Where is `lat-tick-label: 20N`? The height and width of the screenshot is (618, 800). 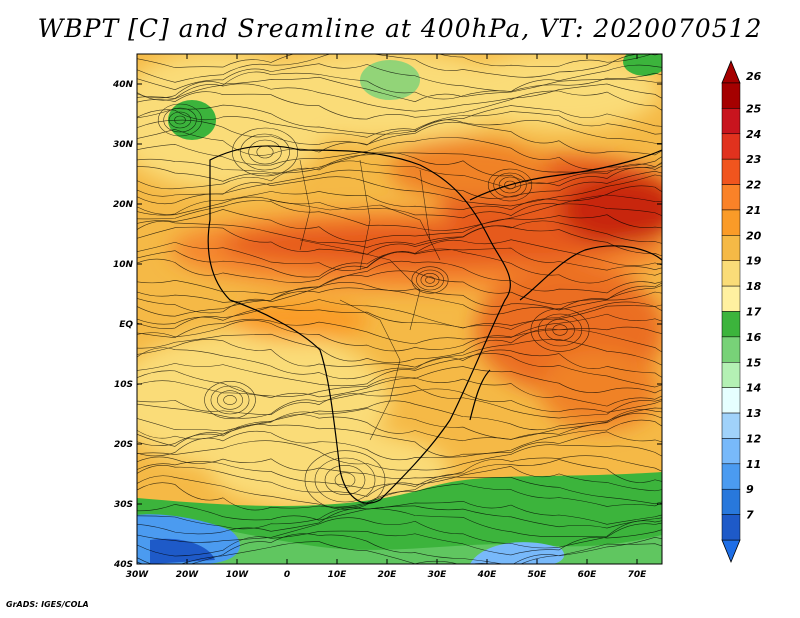
lat-tick-label: 20N is located at coordinates (123, 205).